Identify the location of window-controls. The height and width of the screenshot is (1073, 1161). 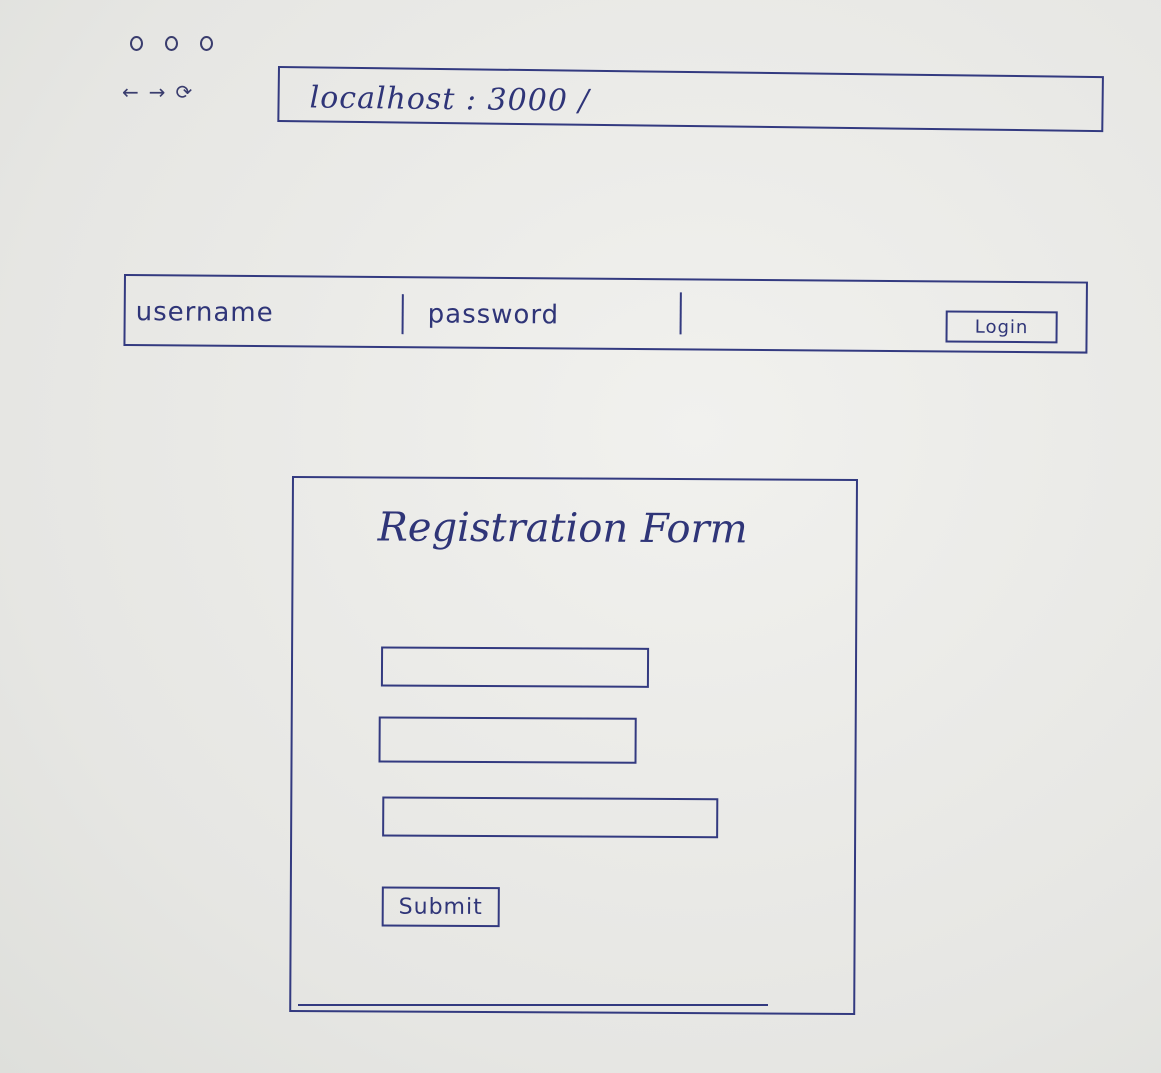
(171, 43).